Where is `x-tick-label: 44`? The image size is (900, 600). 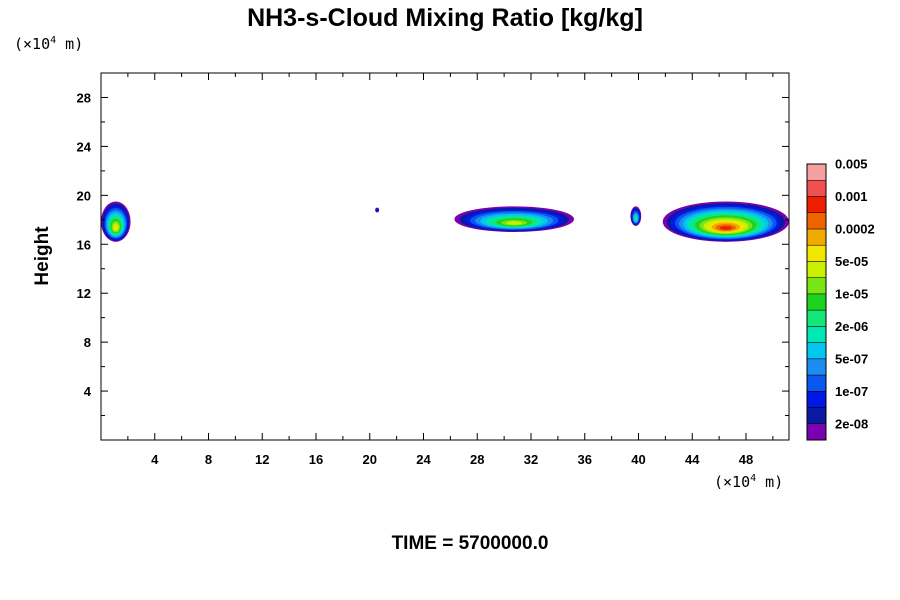 x-tick-label: 44 is located at coordinates (692, 459).